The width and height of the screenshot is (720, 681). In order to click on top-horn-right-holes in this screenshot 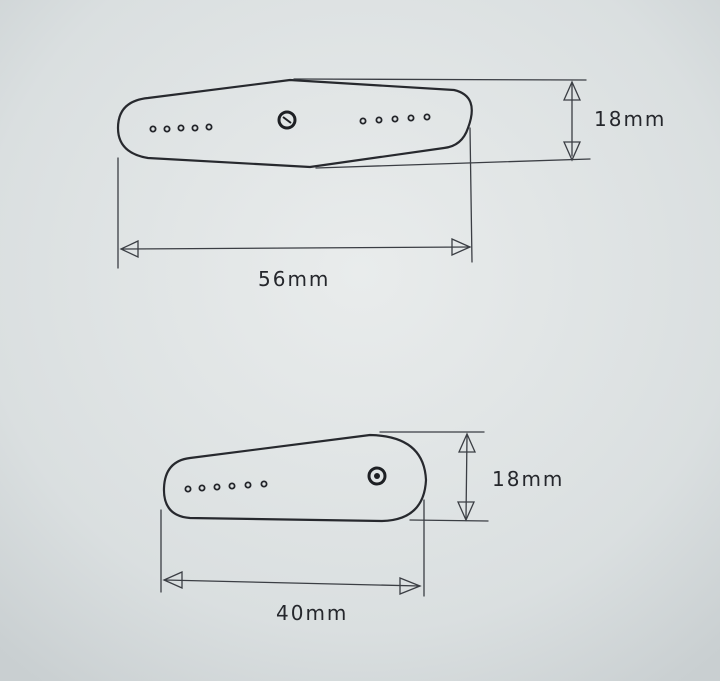, I will do `click(395, 119)`.